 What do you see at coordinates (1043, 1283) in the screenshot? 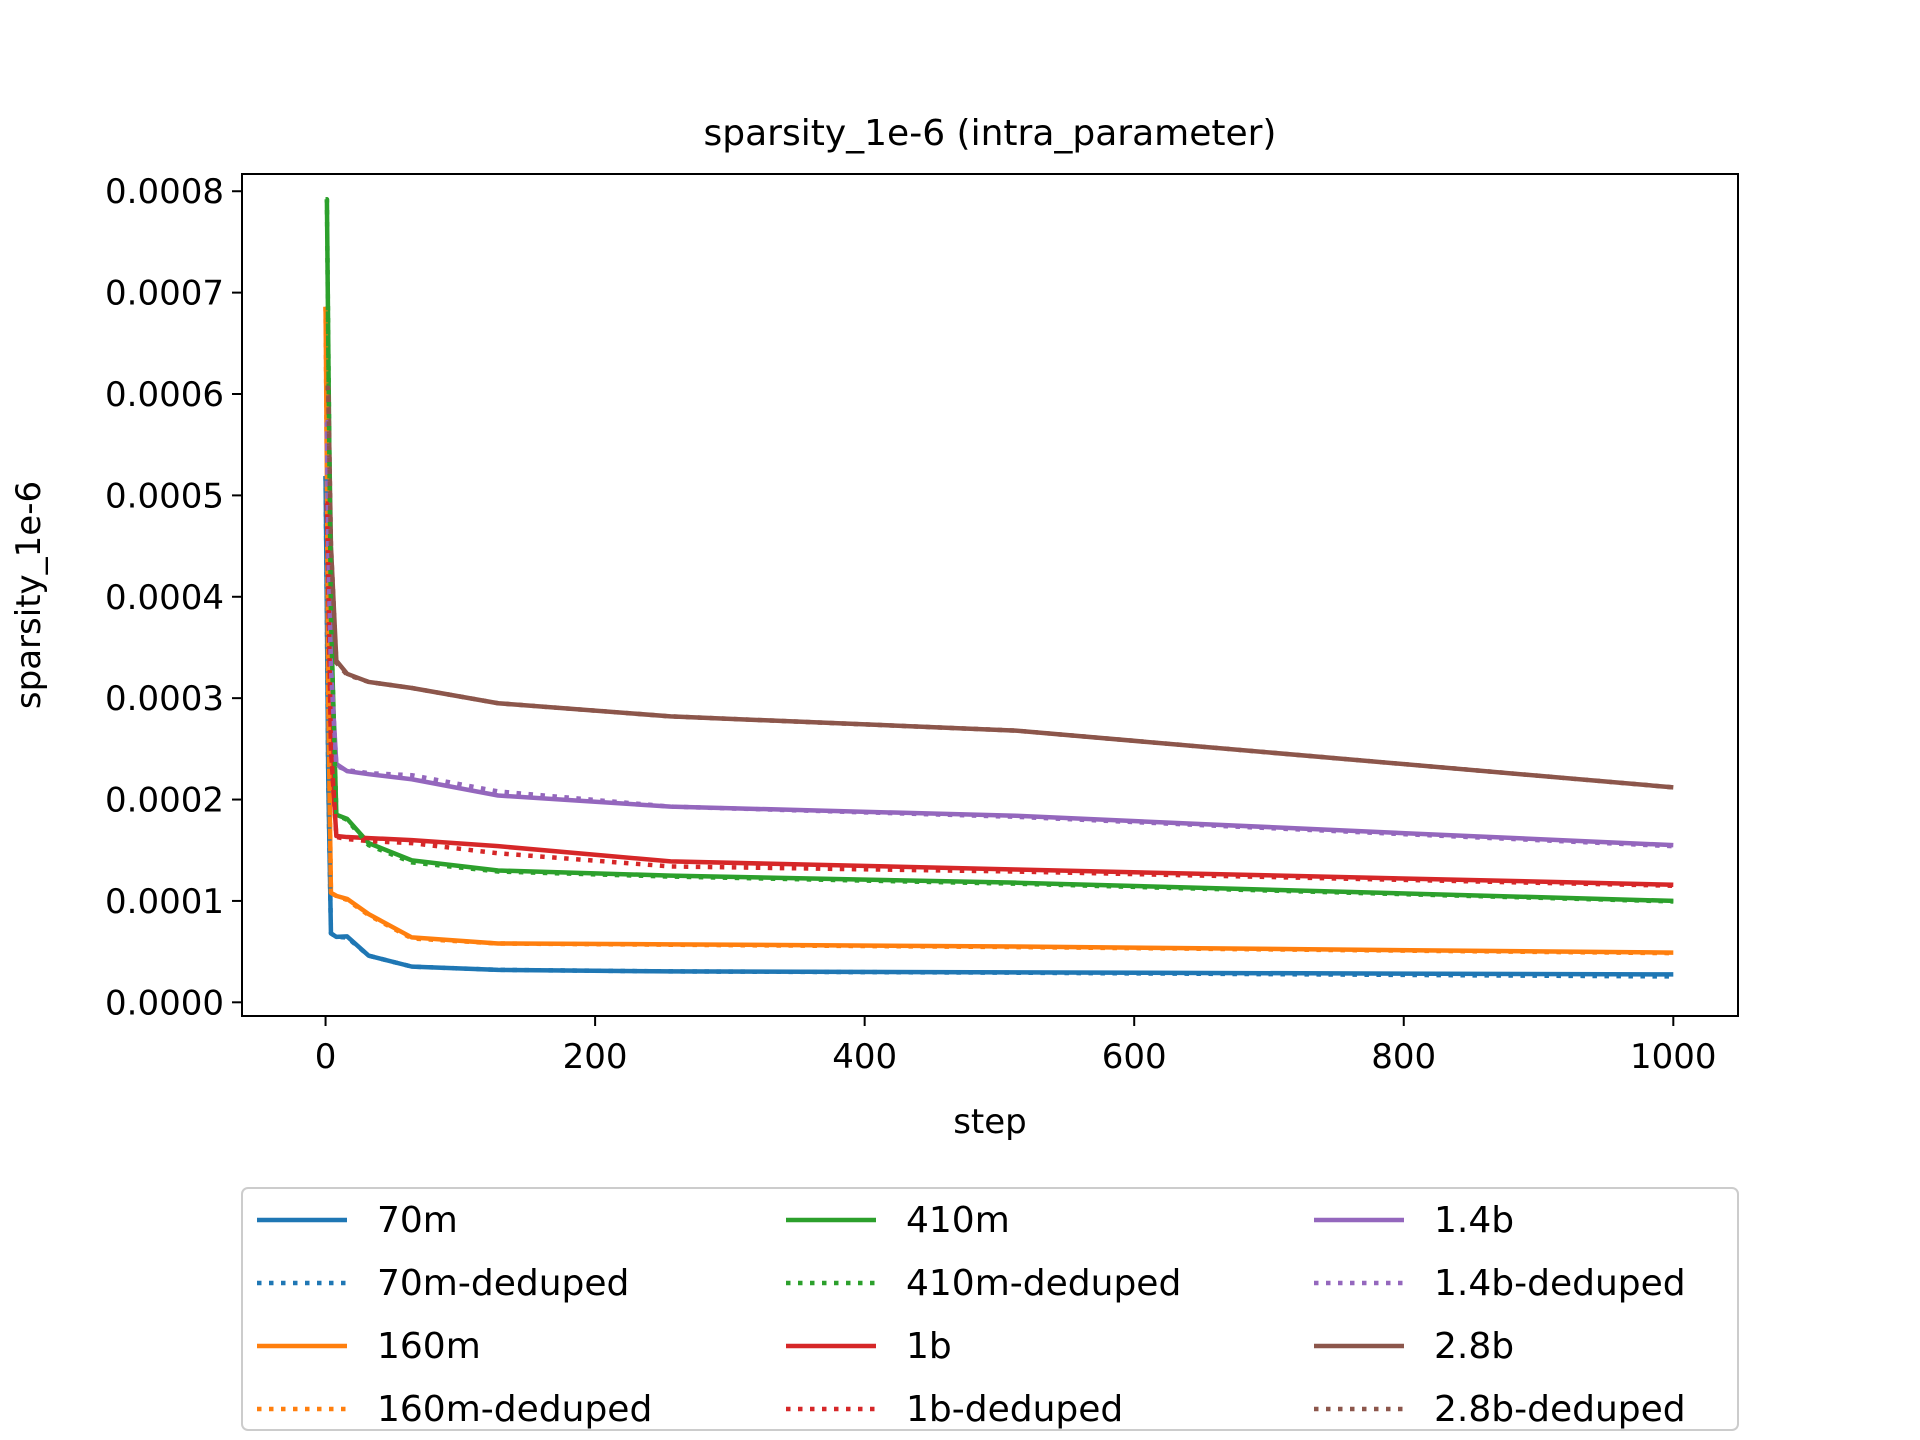
I see `legend-label: 410m-deduped` at bounding box center [1043, 1283].